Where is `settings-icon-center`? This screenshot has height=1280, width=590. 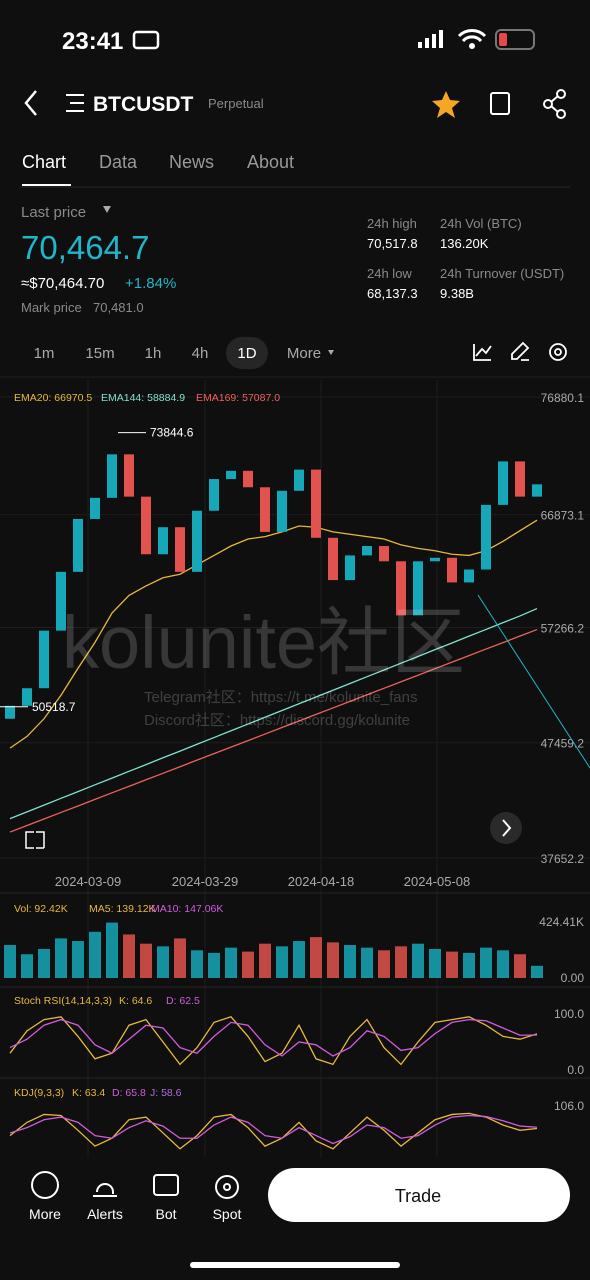
settings-icon-center is located at coordinates (558, 352).